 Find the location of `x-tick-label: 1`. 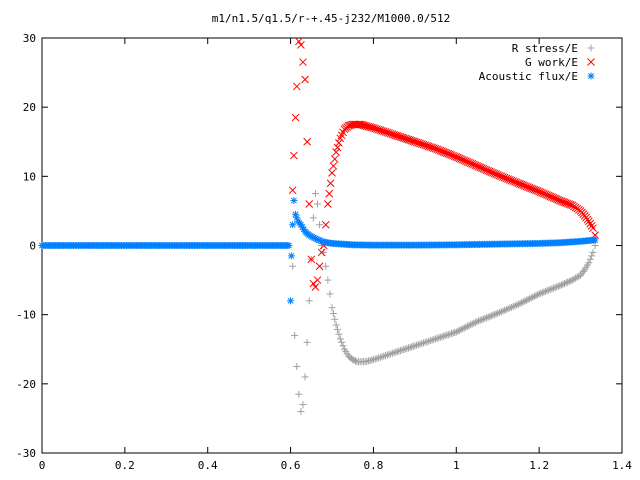

x-tick-label: 1 is located at coordinates (456, 465).